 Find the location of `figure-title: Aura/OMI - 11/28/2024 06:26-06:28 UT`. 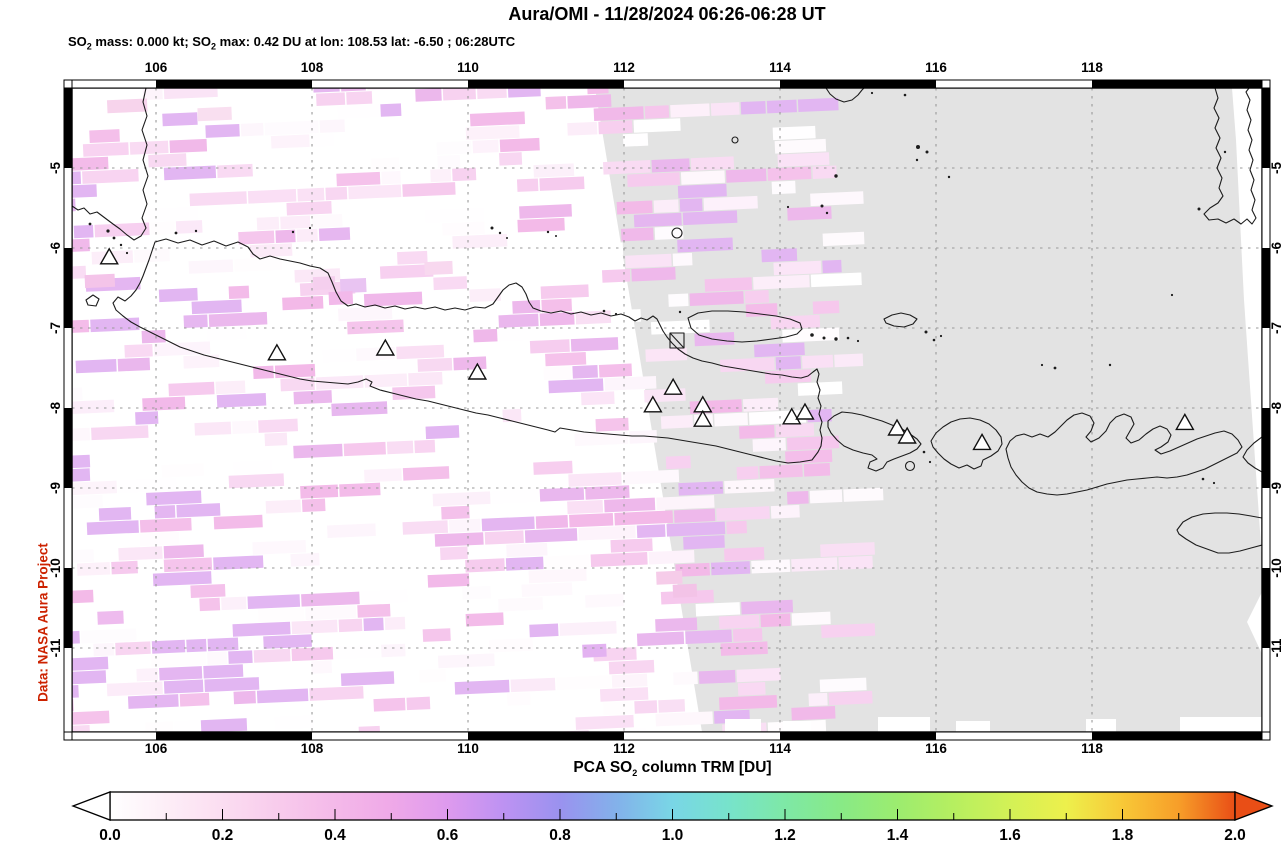

figure-title: Aura/OMI - 11/28/2024 06:26-06:28 UT is located at coordinates (667, 14).